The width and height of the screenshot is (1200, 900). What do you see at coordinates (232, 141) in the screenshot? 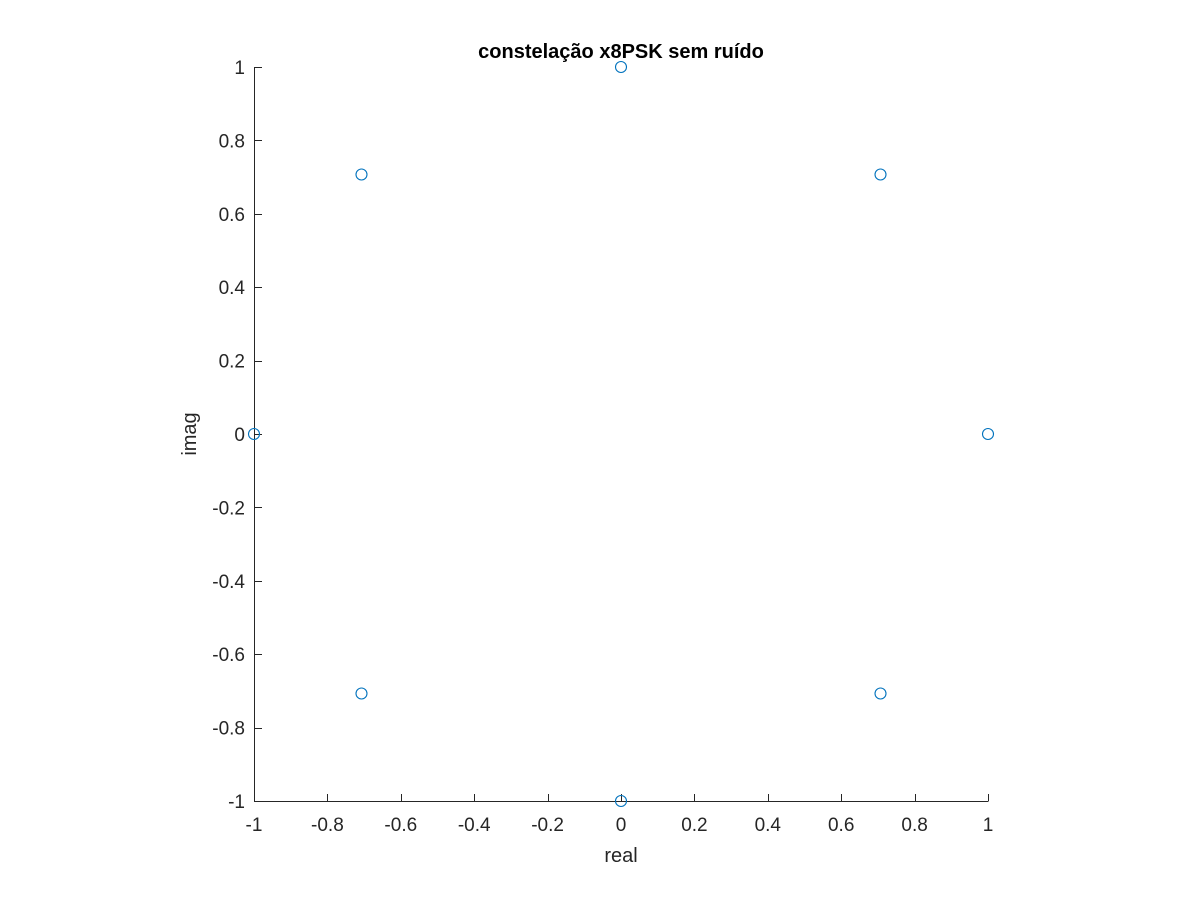
I see `y-tick-label: 0.8` at bounding box center [232, 141].